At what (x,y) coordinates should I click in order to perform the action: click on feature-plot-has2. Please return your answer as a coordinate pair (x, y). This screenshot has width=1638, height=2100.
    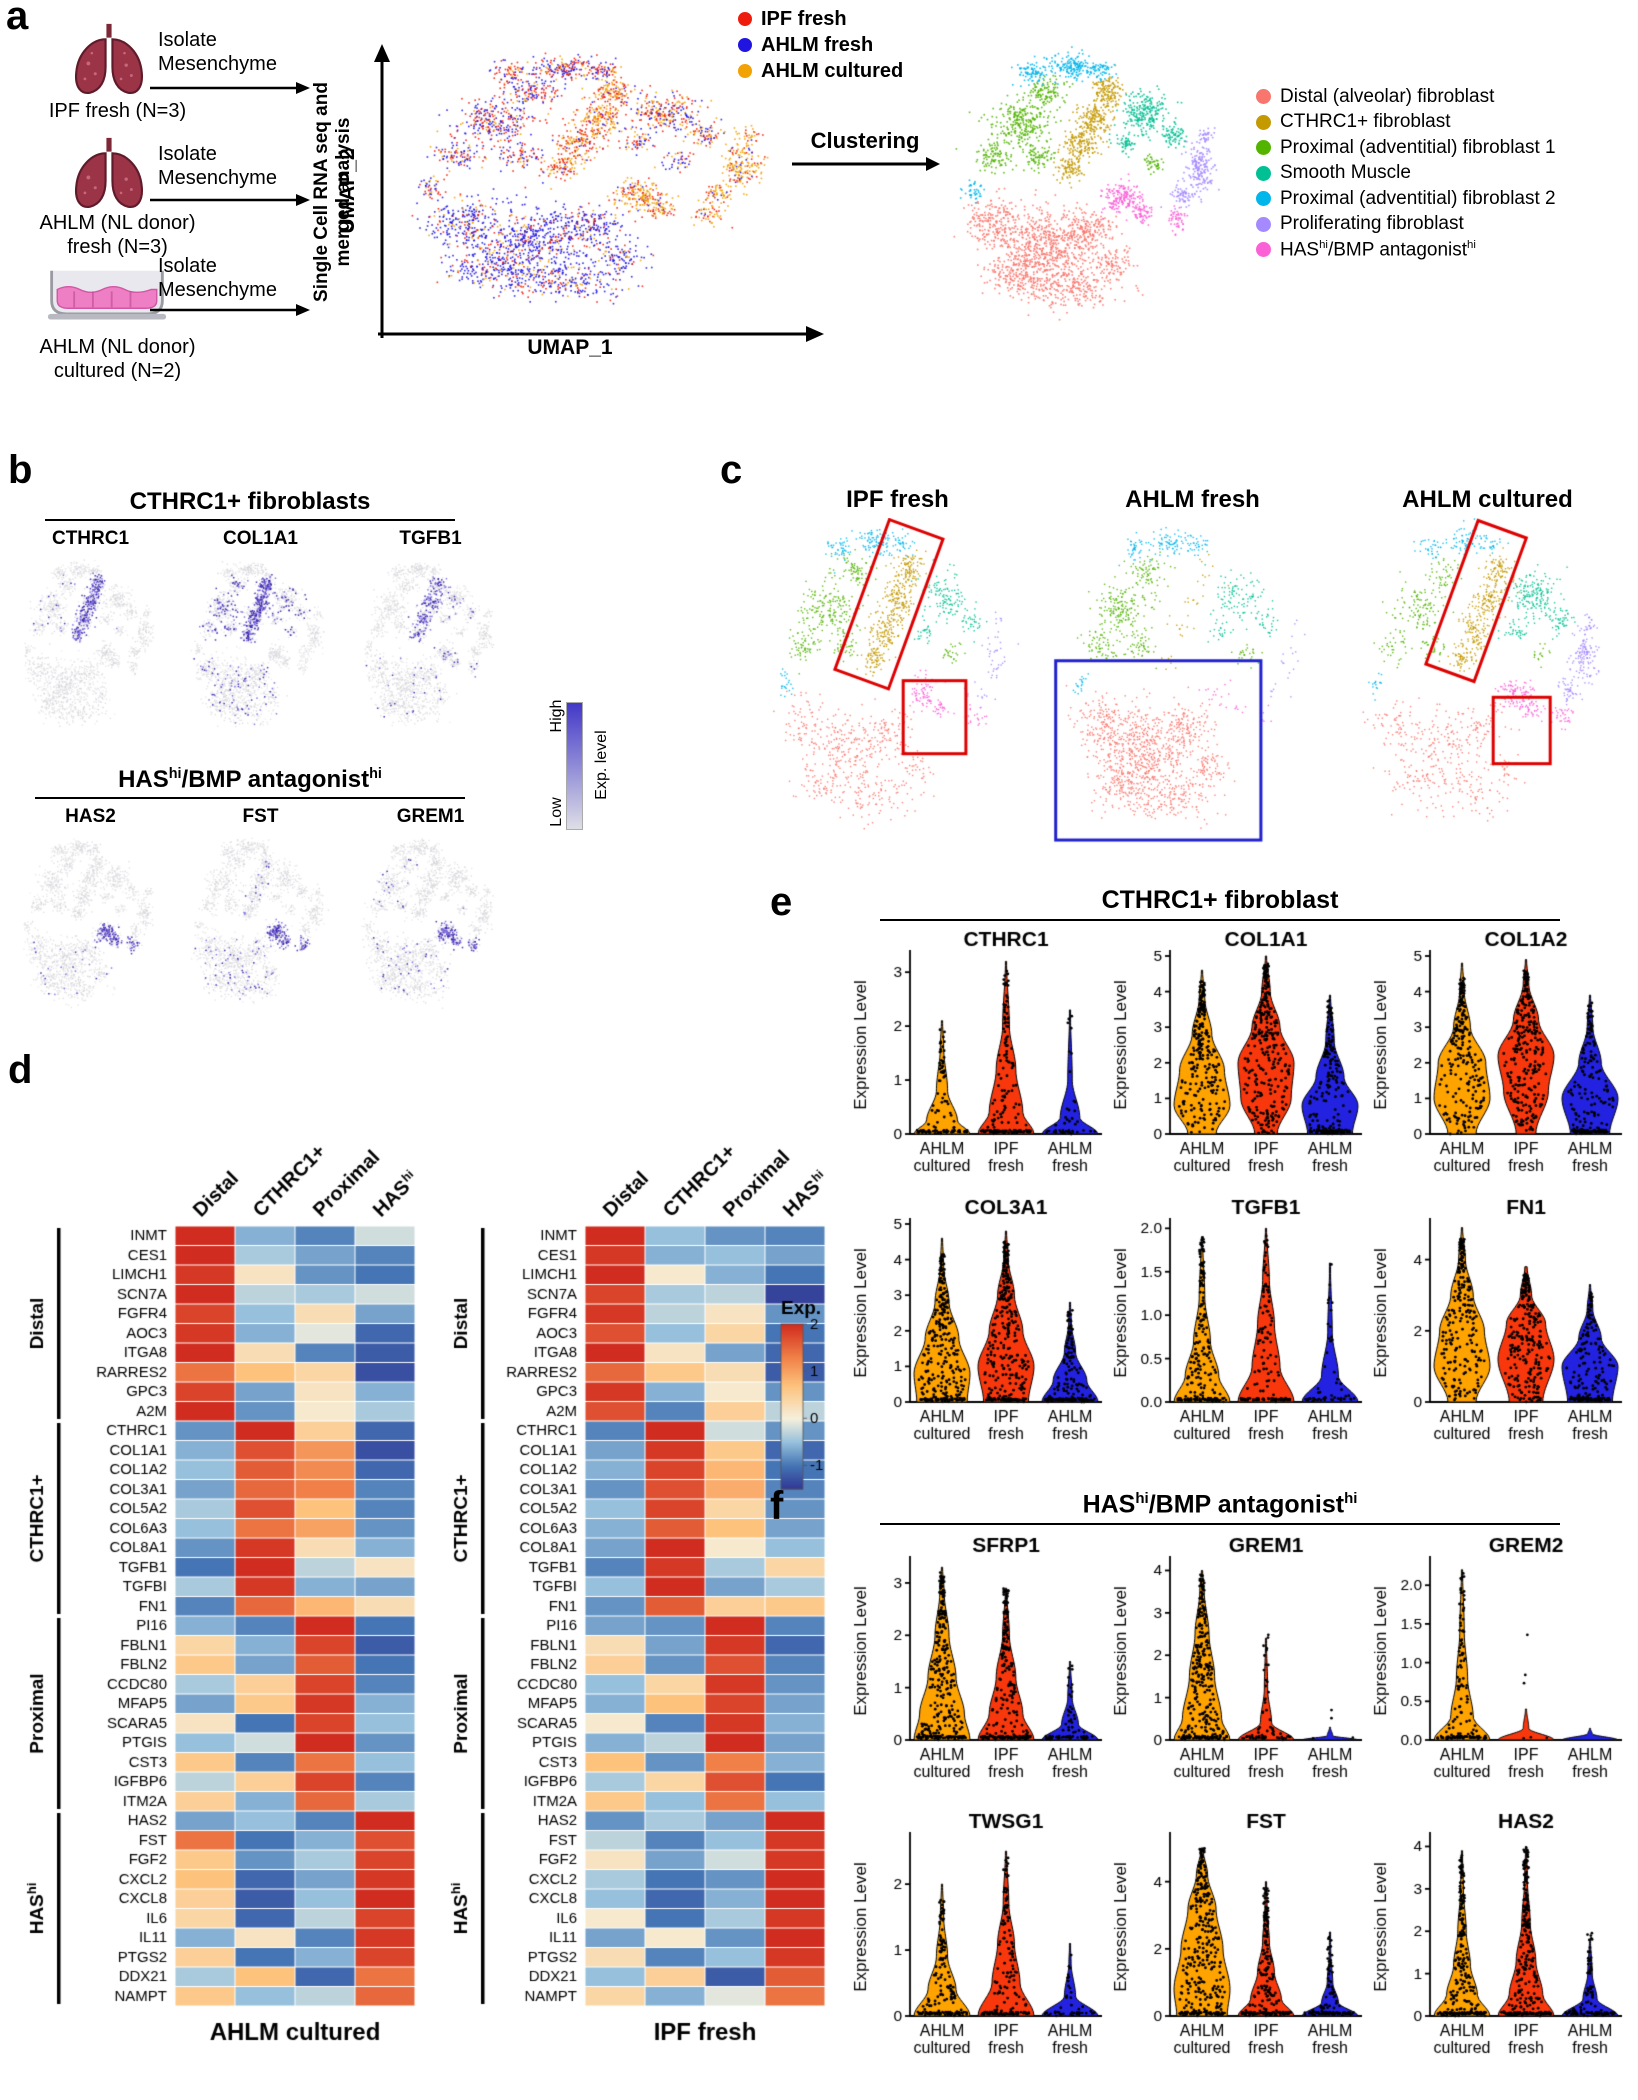
    Looking at the image, I should click on (90, 926).